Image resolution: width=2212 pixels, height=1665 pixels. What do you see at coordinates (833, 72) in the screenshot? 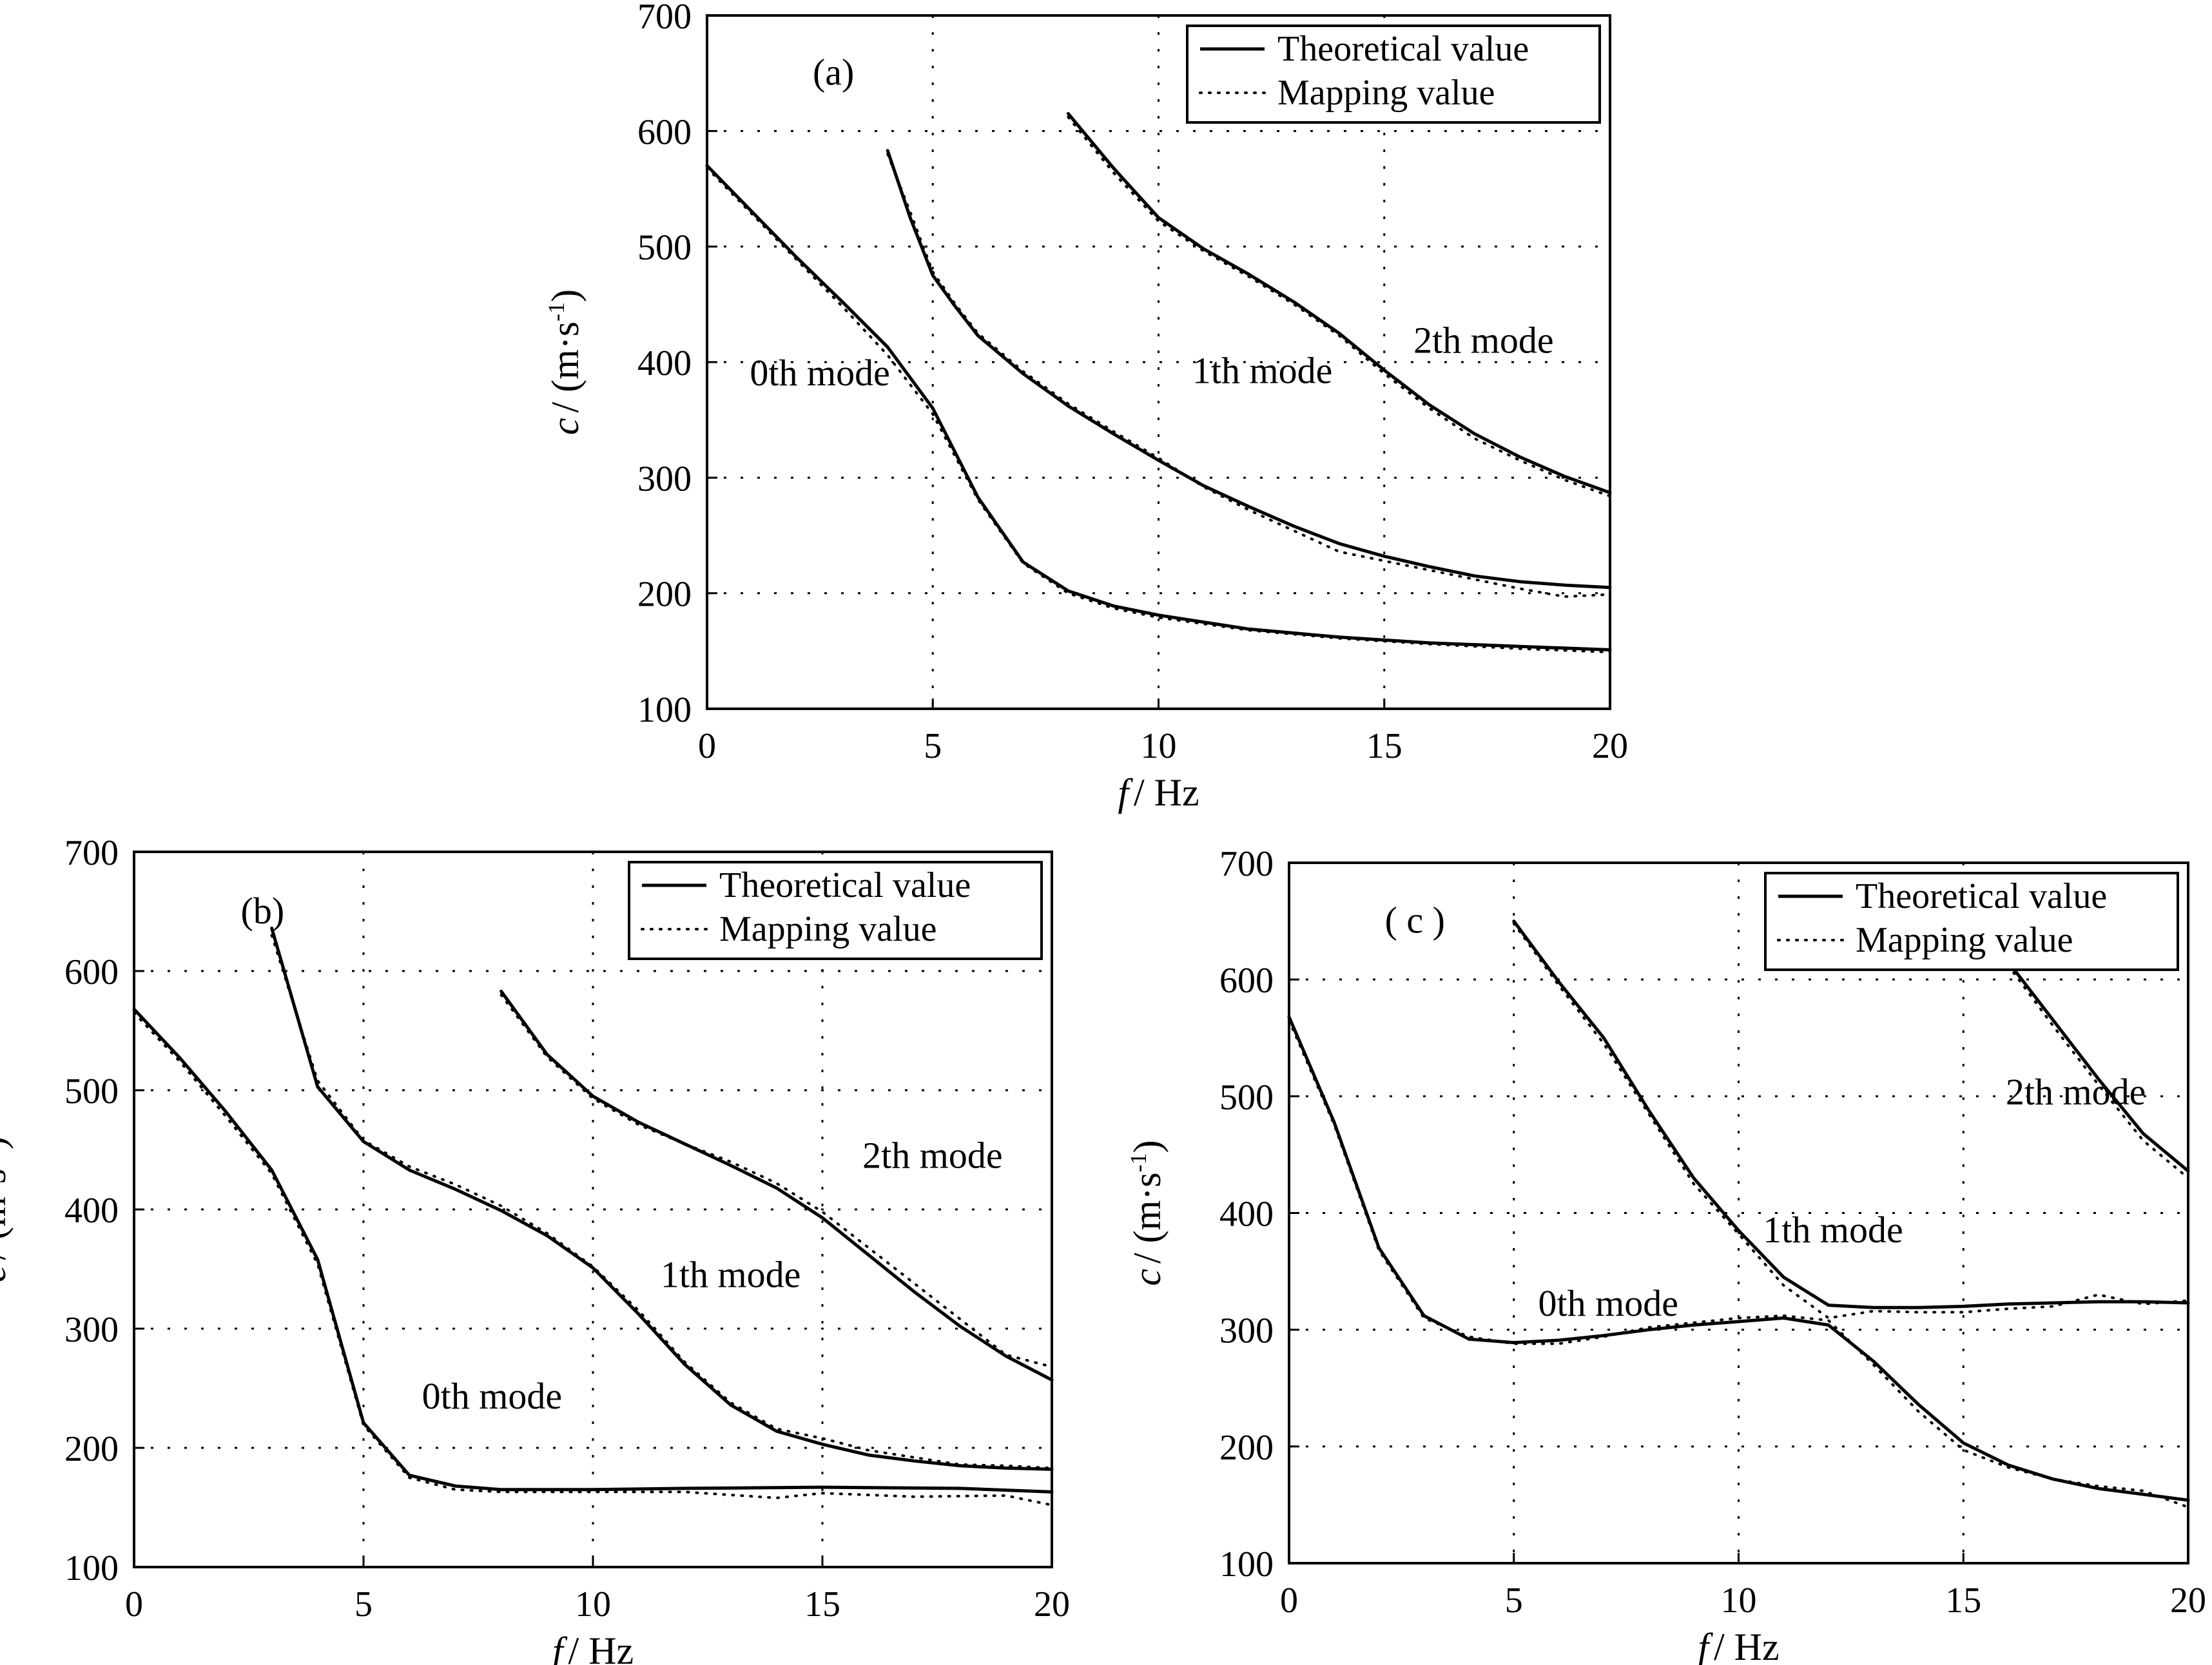
I see `panel-label: (a)` at bounding box center [833, 72].